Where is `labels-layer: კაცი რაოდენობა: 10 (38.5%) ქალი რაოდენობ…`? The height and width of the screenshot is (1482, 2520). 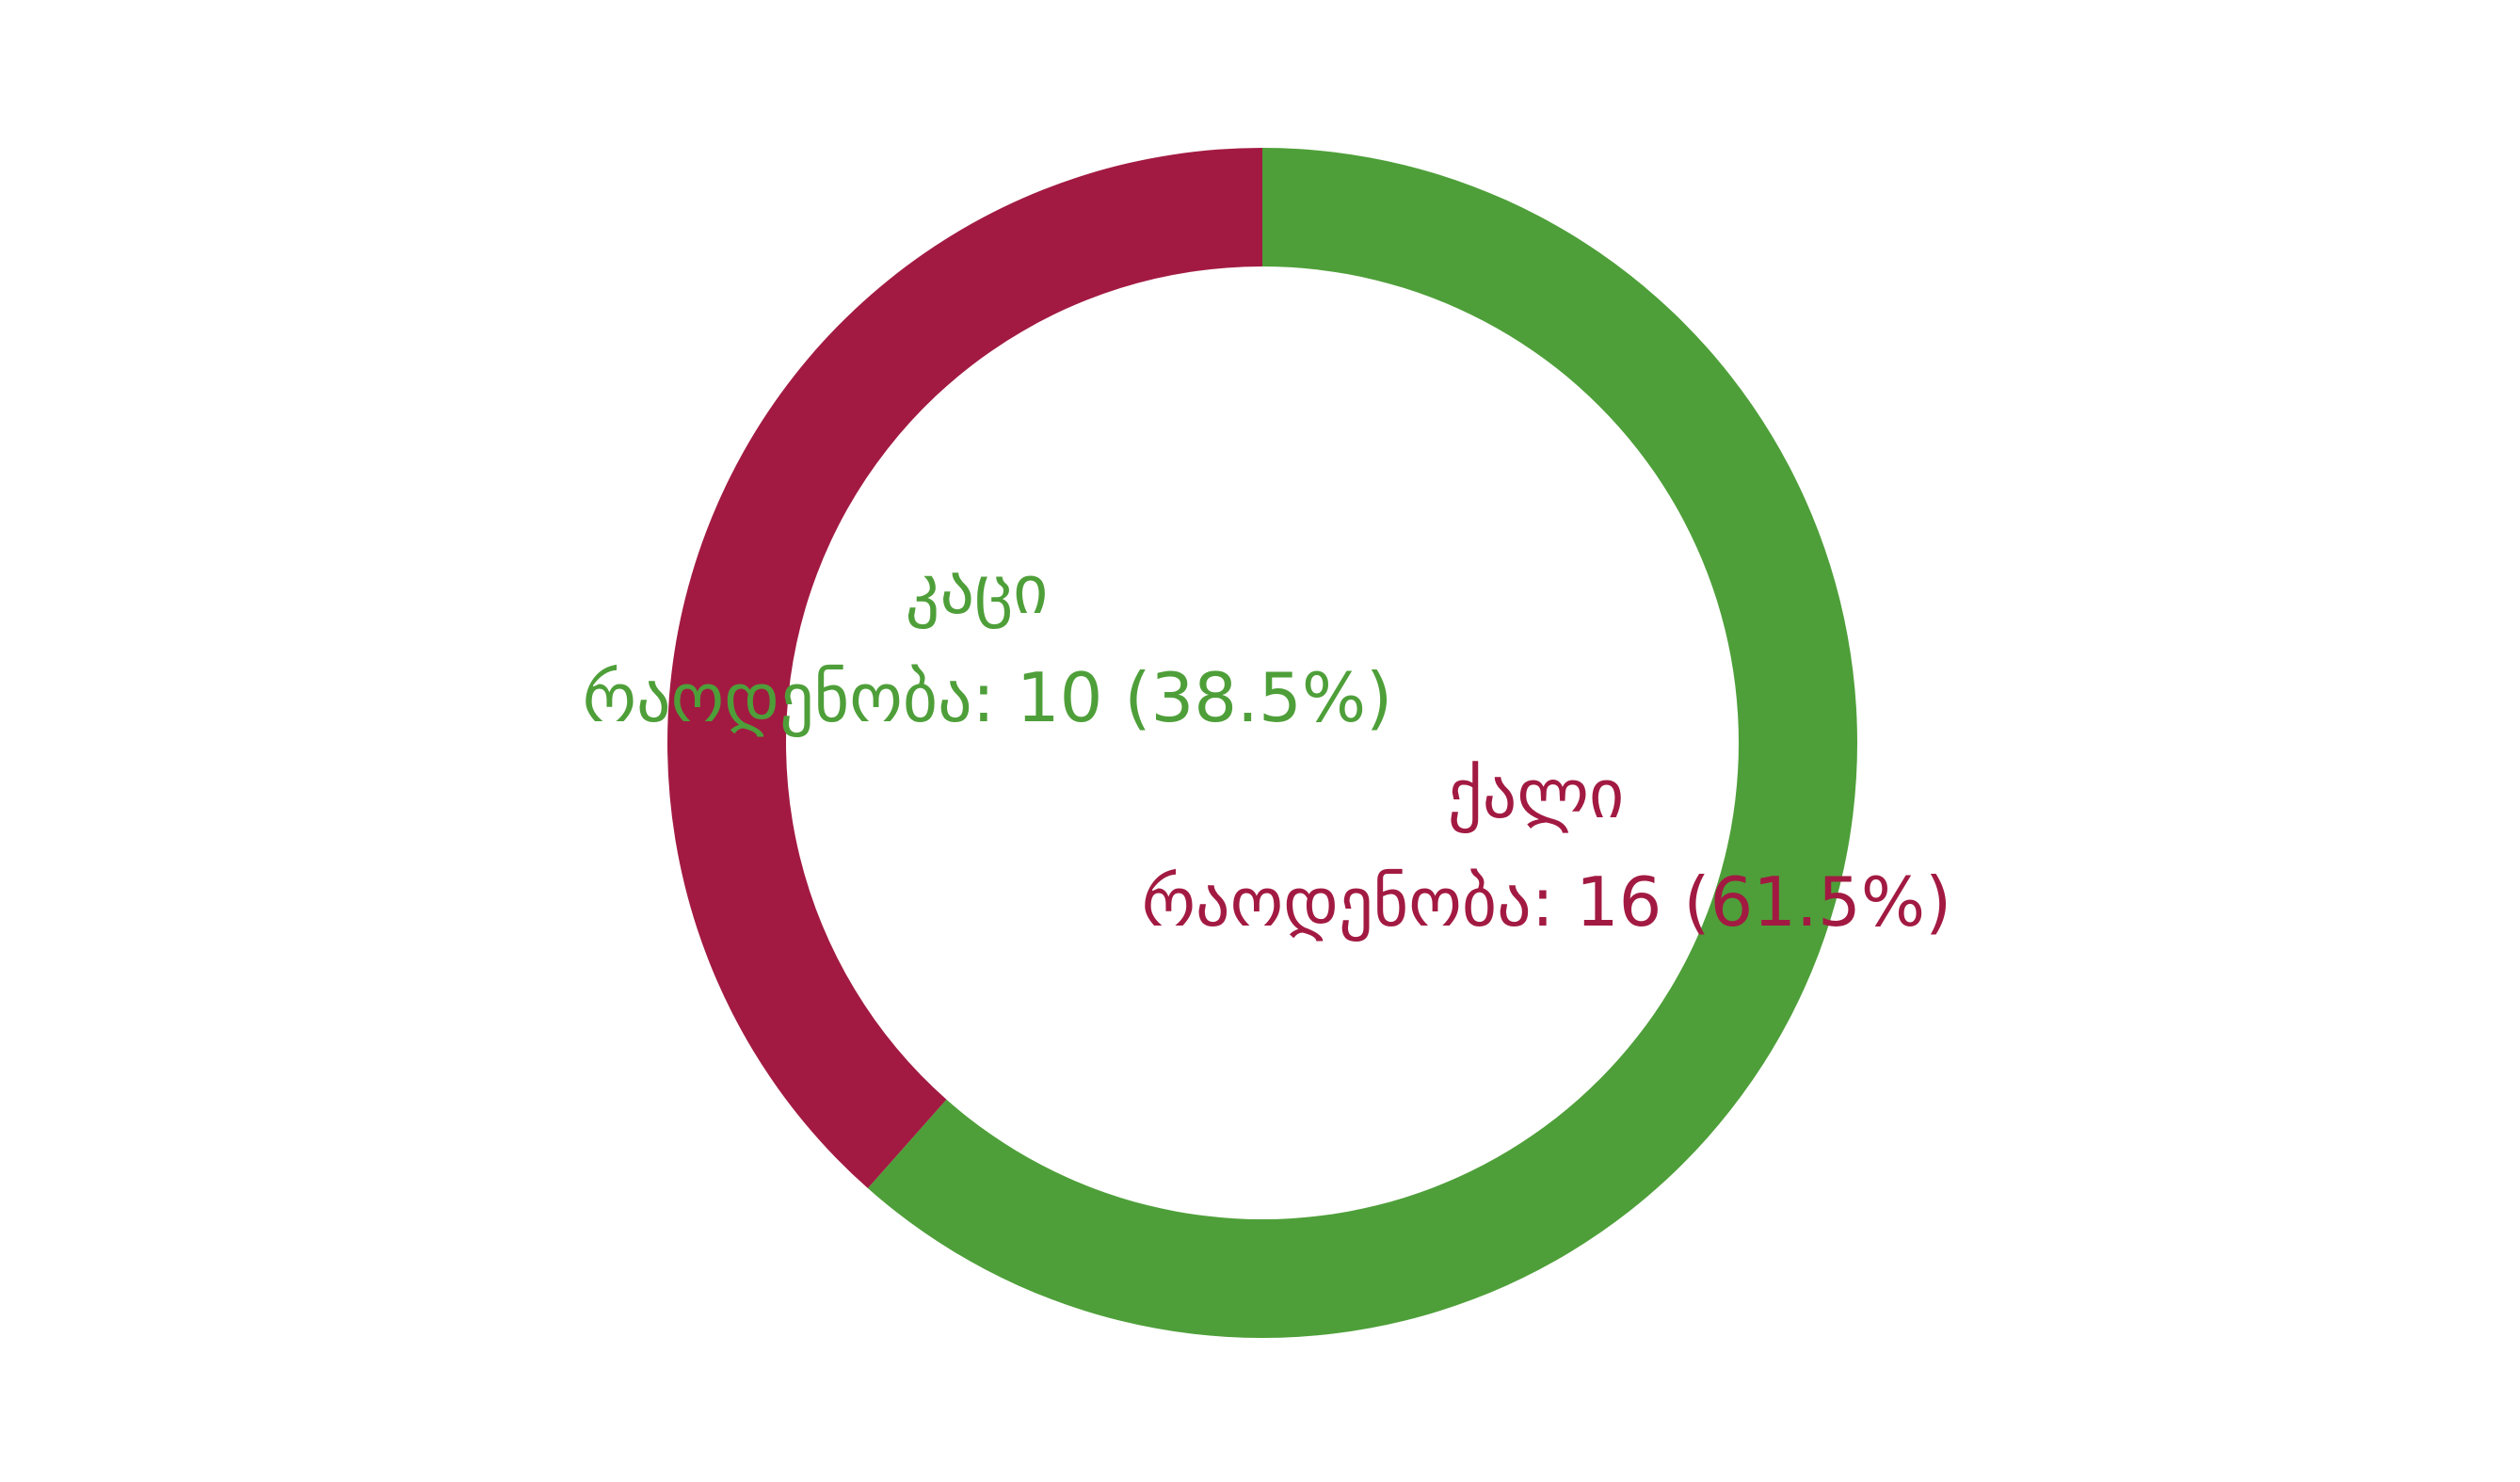
labels-layer: კაცი რაოდენობა: 10 (38.5%) ქალი რაოდენობ… is located at coordinates (1267, 746).